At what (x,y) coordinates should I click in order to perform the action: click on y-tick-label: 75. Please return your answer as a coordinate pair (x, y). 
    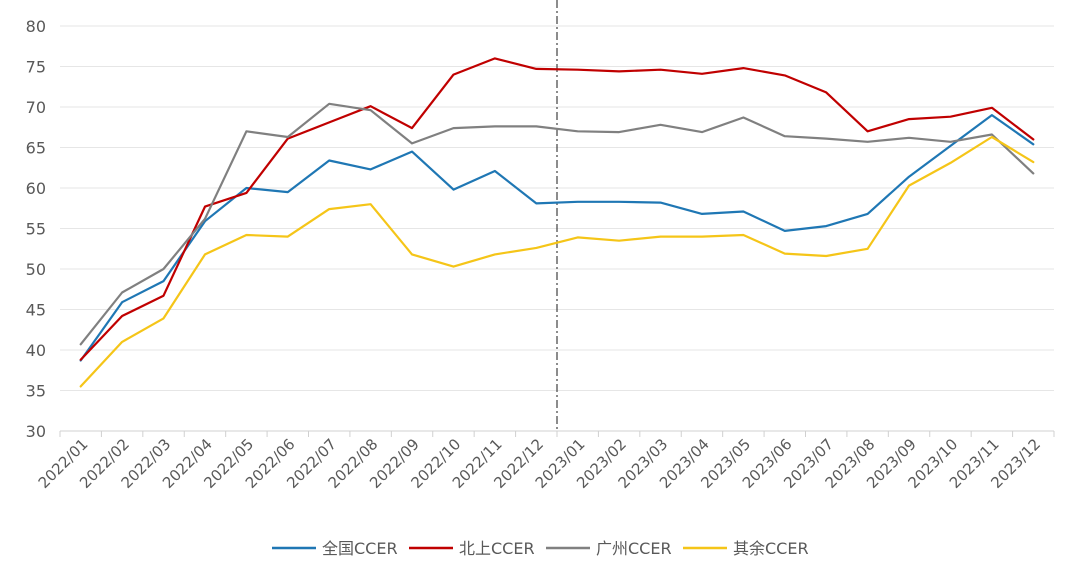
    Looking at the image, I should click on (36, 67).